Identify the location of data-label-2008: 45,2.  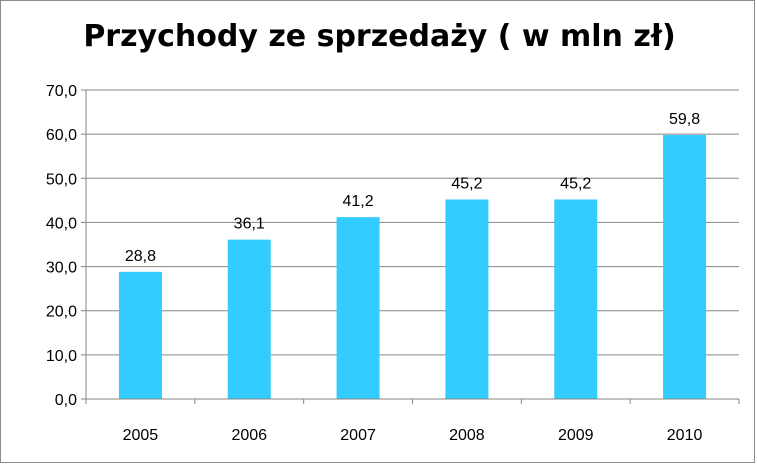
(466, 183).